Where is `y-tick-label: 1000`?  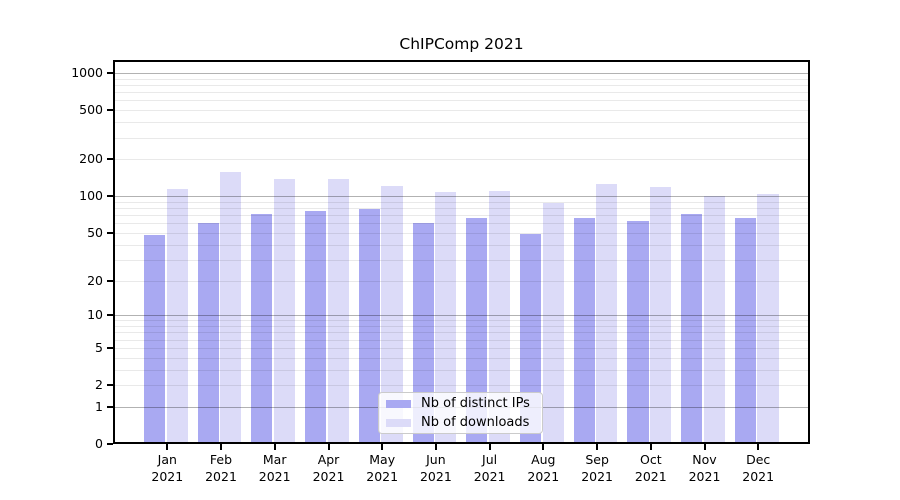 y-tick-label: 1000 is located at coordinates (87, 72).